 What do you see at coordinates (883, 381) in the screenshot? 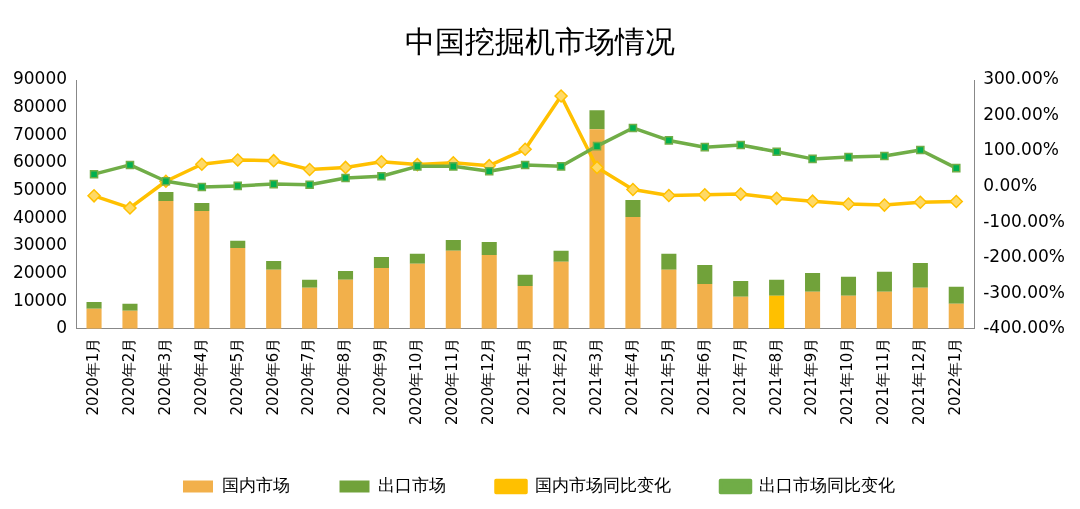
I see `x-tick-label: 2021年11月` at bounding box center [883, 381].